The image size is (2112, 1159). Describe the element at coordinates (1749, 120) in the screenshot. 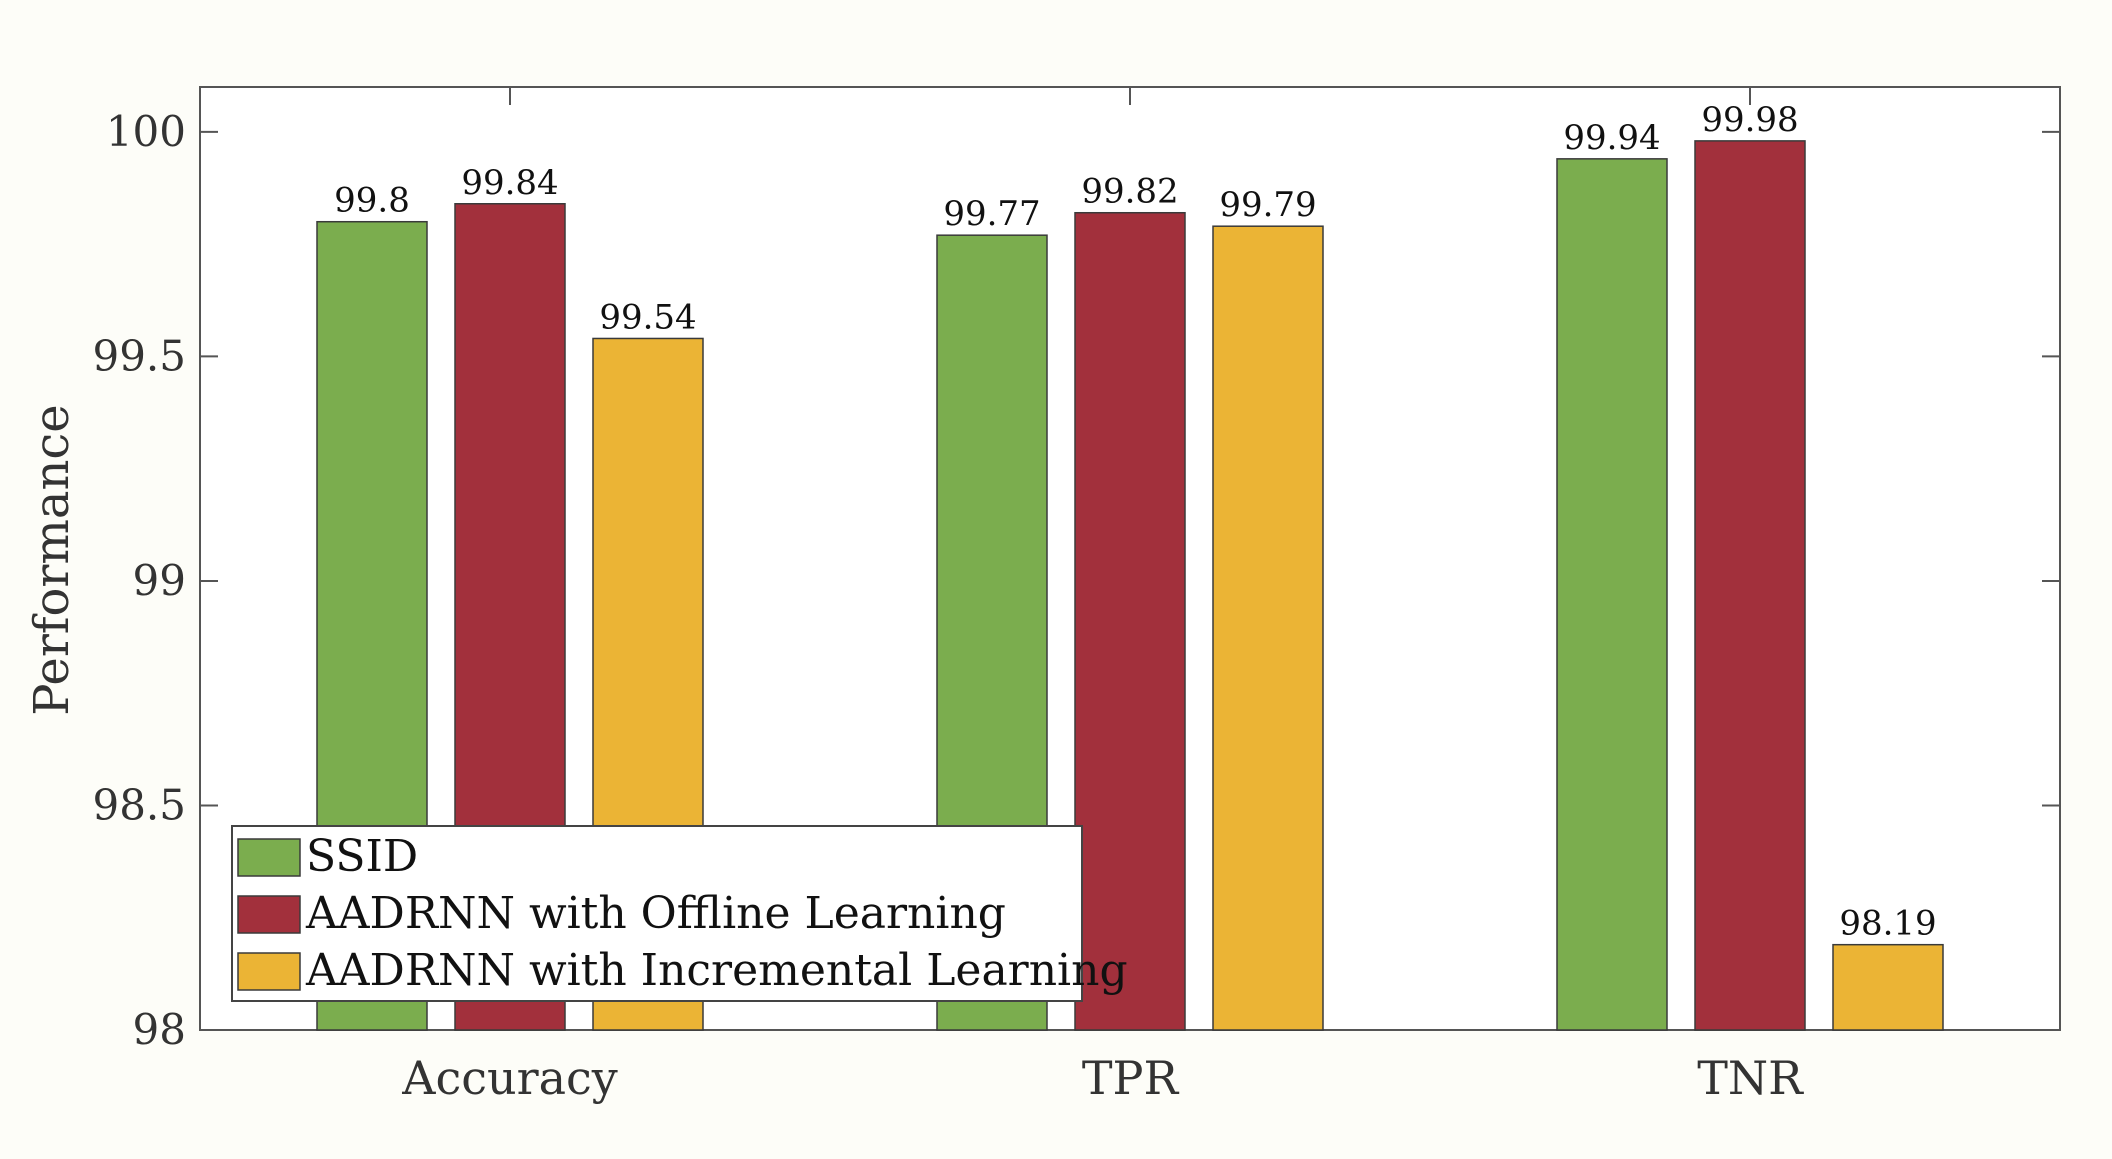

I see `data-label: 99.98` at that location.